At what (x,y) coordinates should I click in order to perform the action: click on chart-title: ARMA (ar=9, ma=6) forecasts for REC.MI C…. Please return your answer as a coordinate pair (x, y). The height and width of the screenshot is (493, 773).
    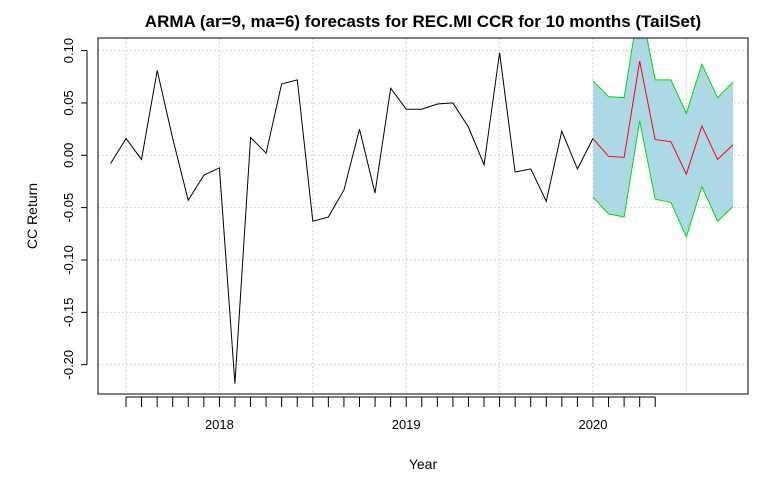
    Looking at the image, I should click on (423, 21).